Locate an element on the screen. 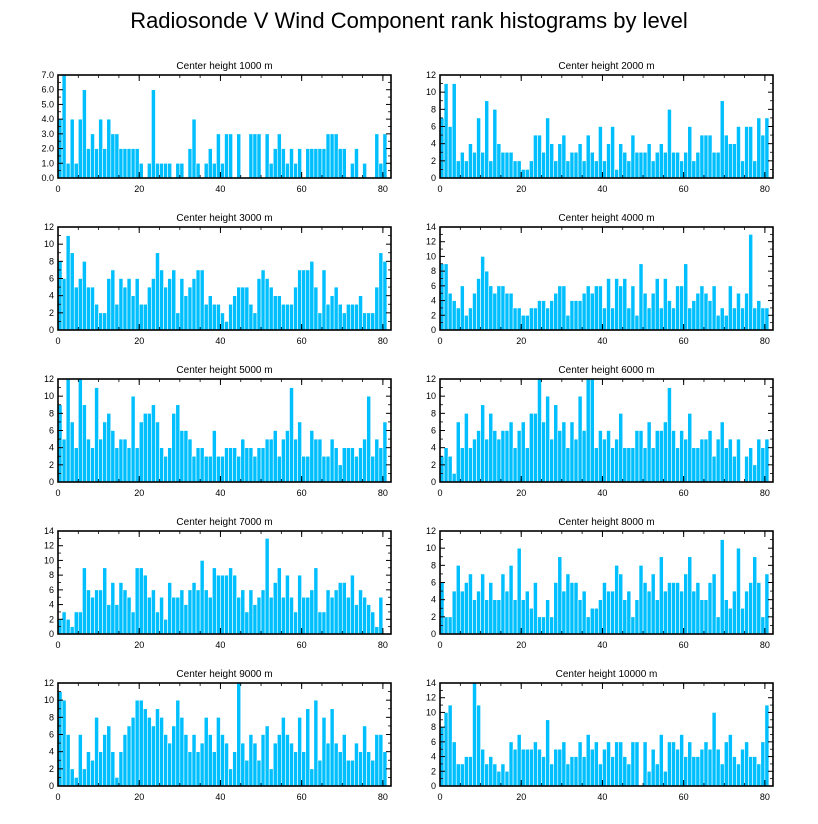 This screenshot has height=824, width=818. y-tick-label: 0 is located at coordinates (51, 634).